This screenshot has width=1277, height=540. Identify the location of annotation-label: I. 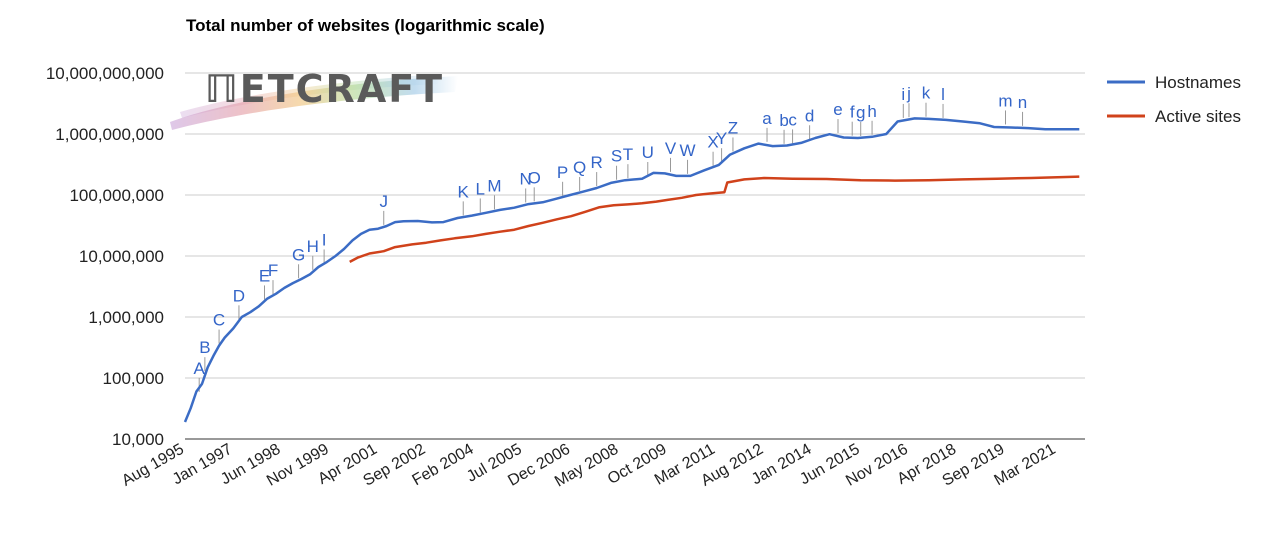
(324, 239).